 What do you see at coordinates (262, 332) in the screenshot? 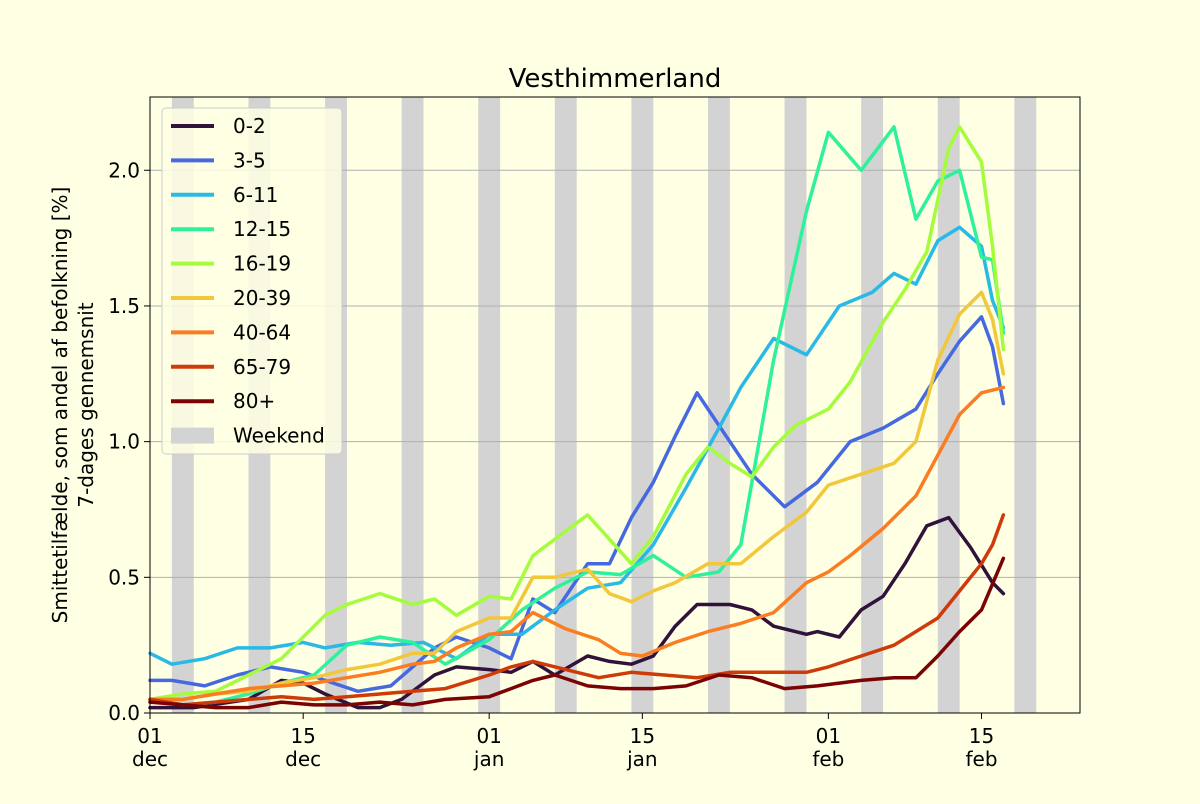
I see `legend-label-40-64: 40-64` at bounding box center [262, 332].